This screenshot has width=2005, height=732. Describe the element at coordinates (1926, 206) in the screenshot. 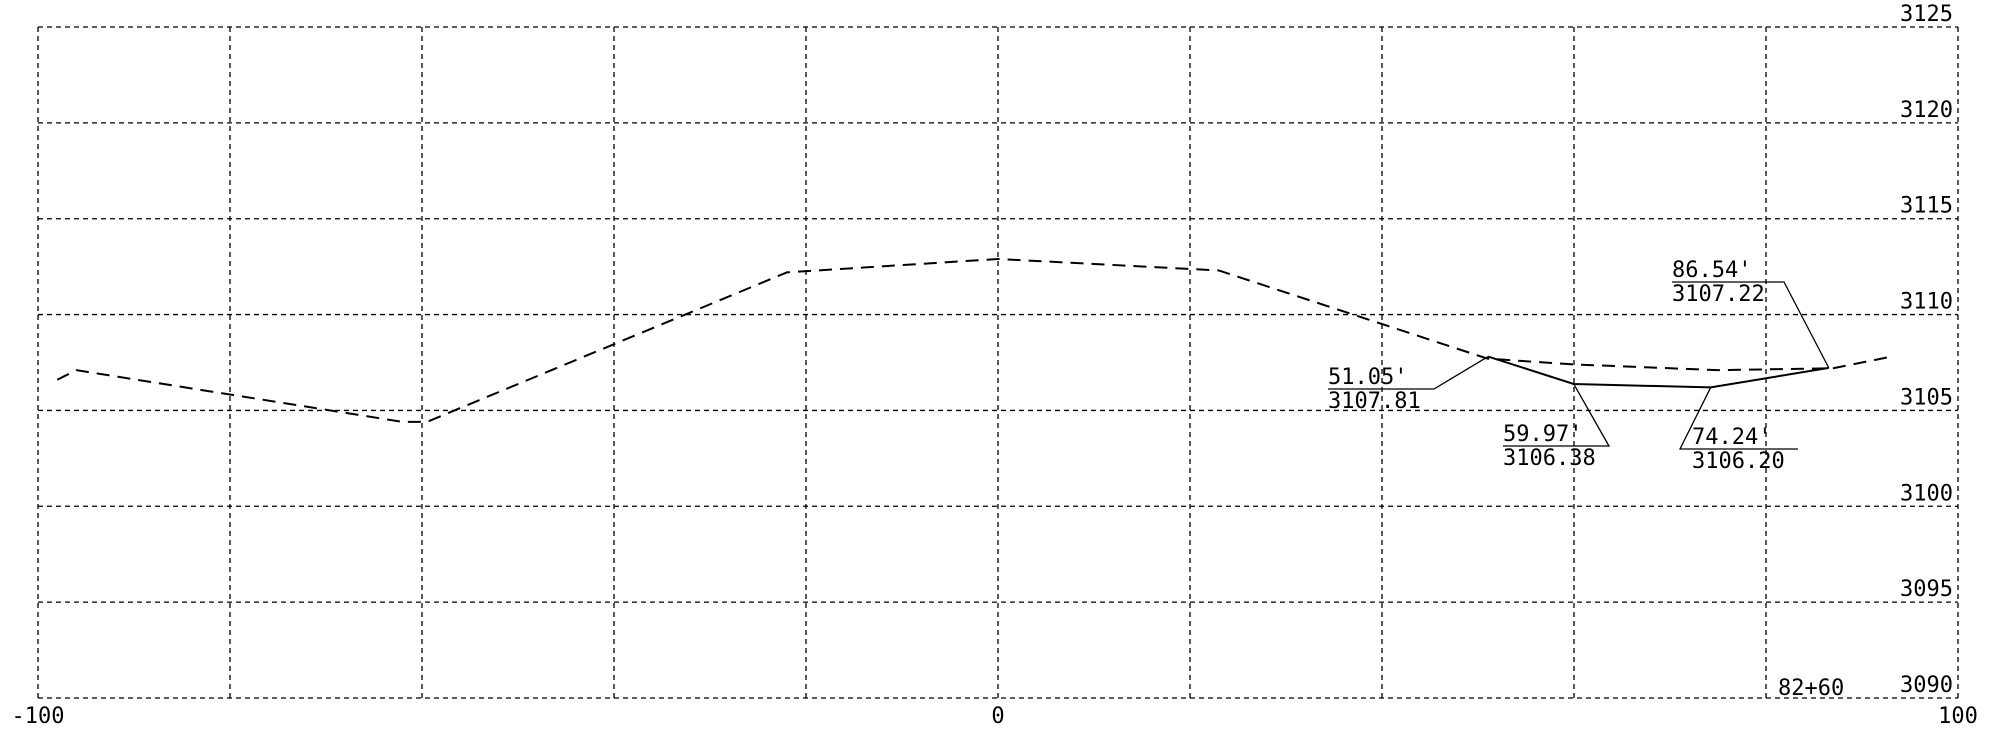

I see `y-tick-label: 3115` at that location.